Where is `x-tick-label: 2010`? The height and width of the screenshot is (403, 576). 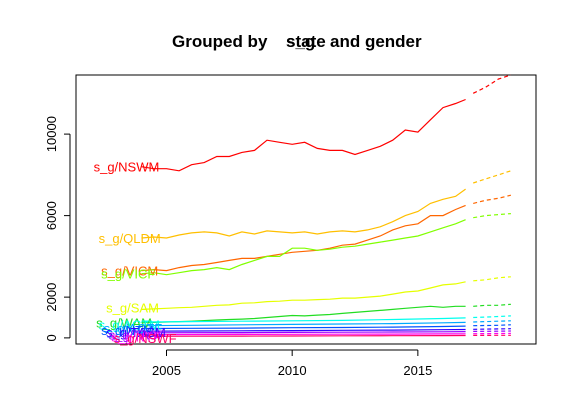 x-tick-label: 2010 is located at coordinates (292, 370).